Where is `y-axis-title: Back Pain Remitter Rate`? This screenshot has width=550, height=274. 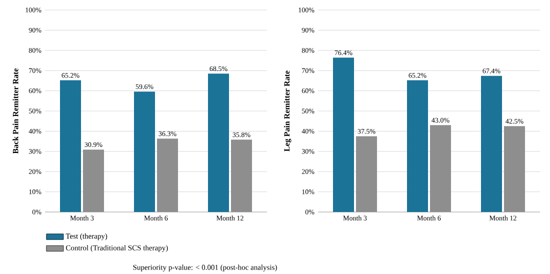
y-axis-title: Back Pain Remitter Rate is located at coordinates (15, 111).